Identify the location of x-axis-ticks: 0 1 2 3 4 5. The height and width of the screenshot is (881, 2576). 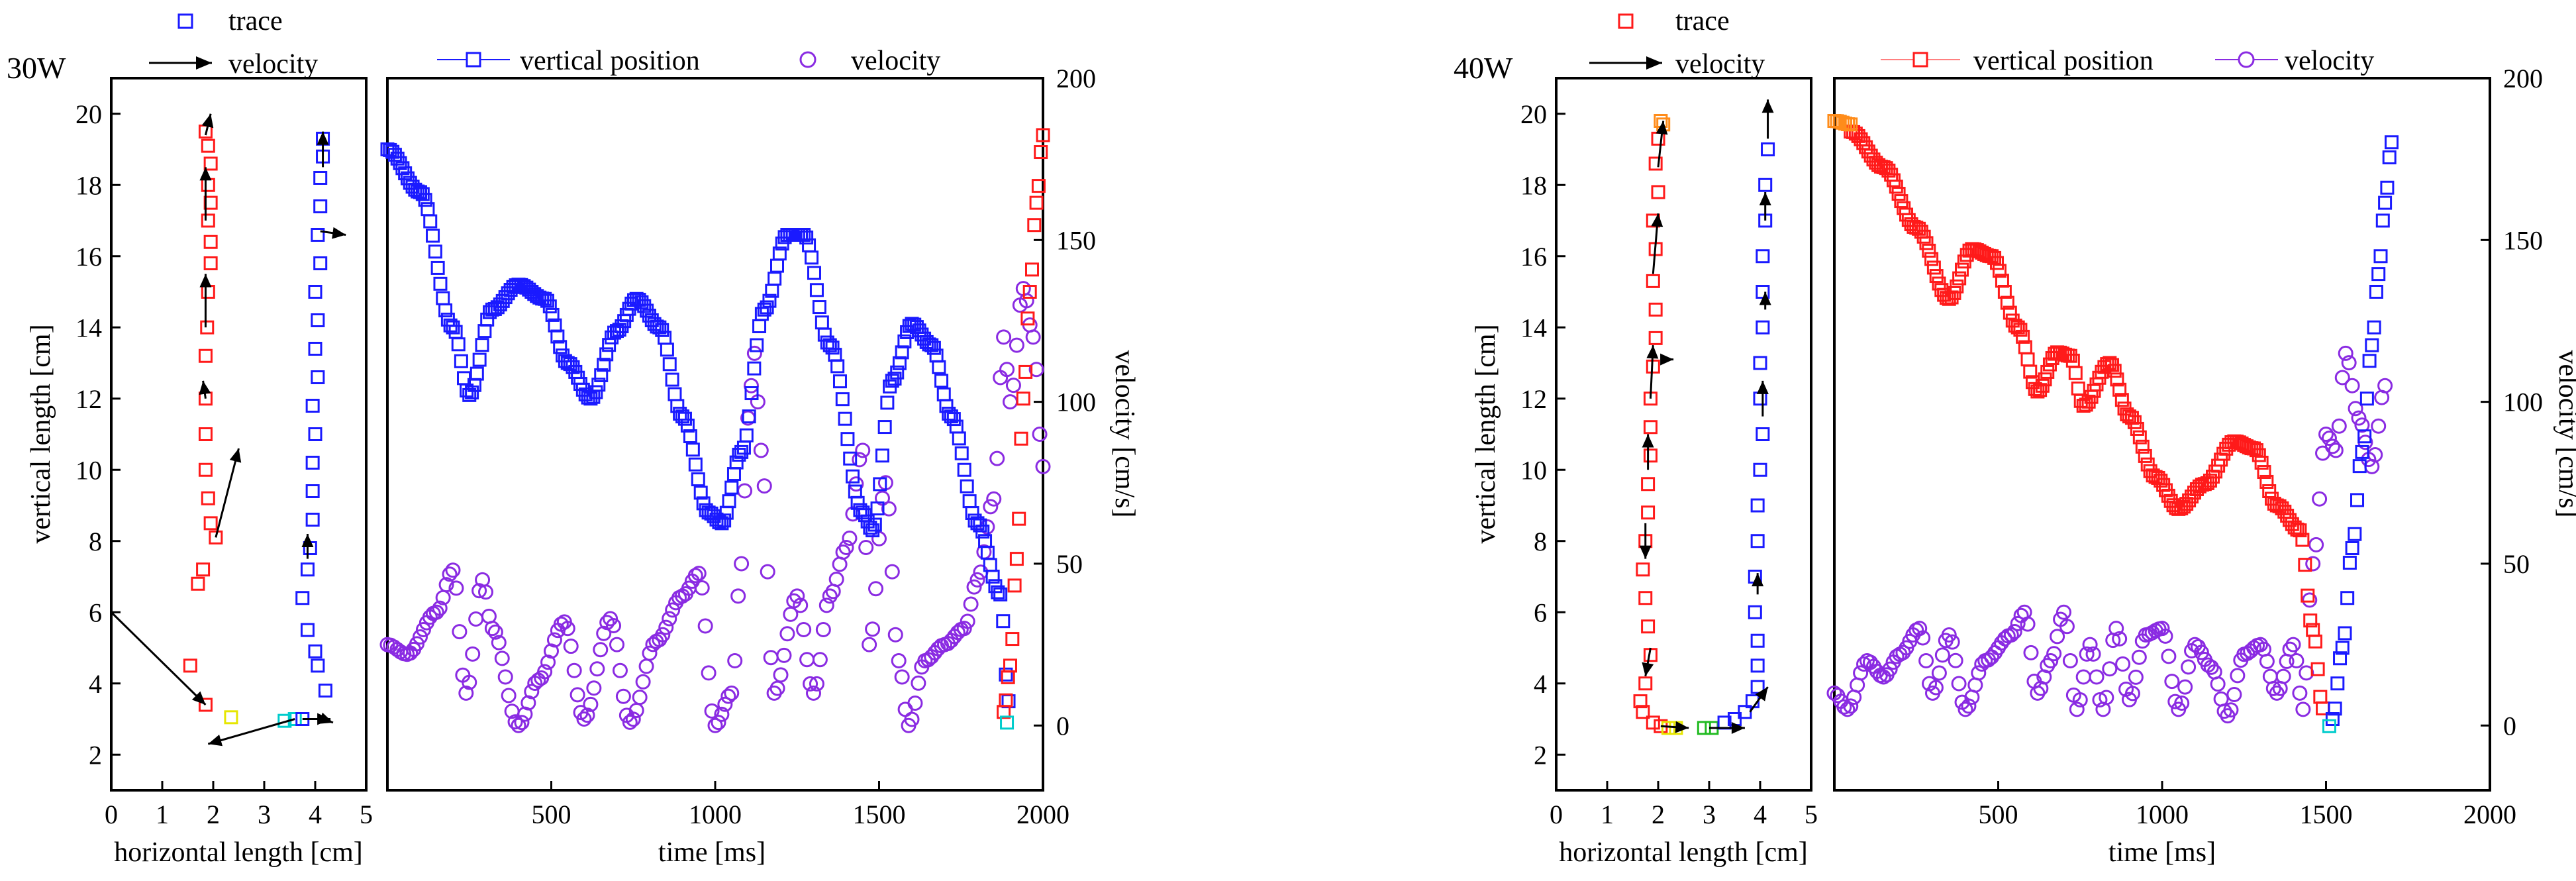
(239, 805).